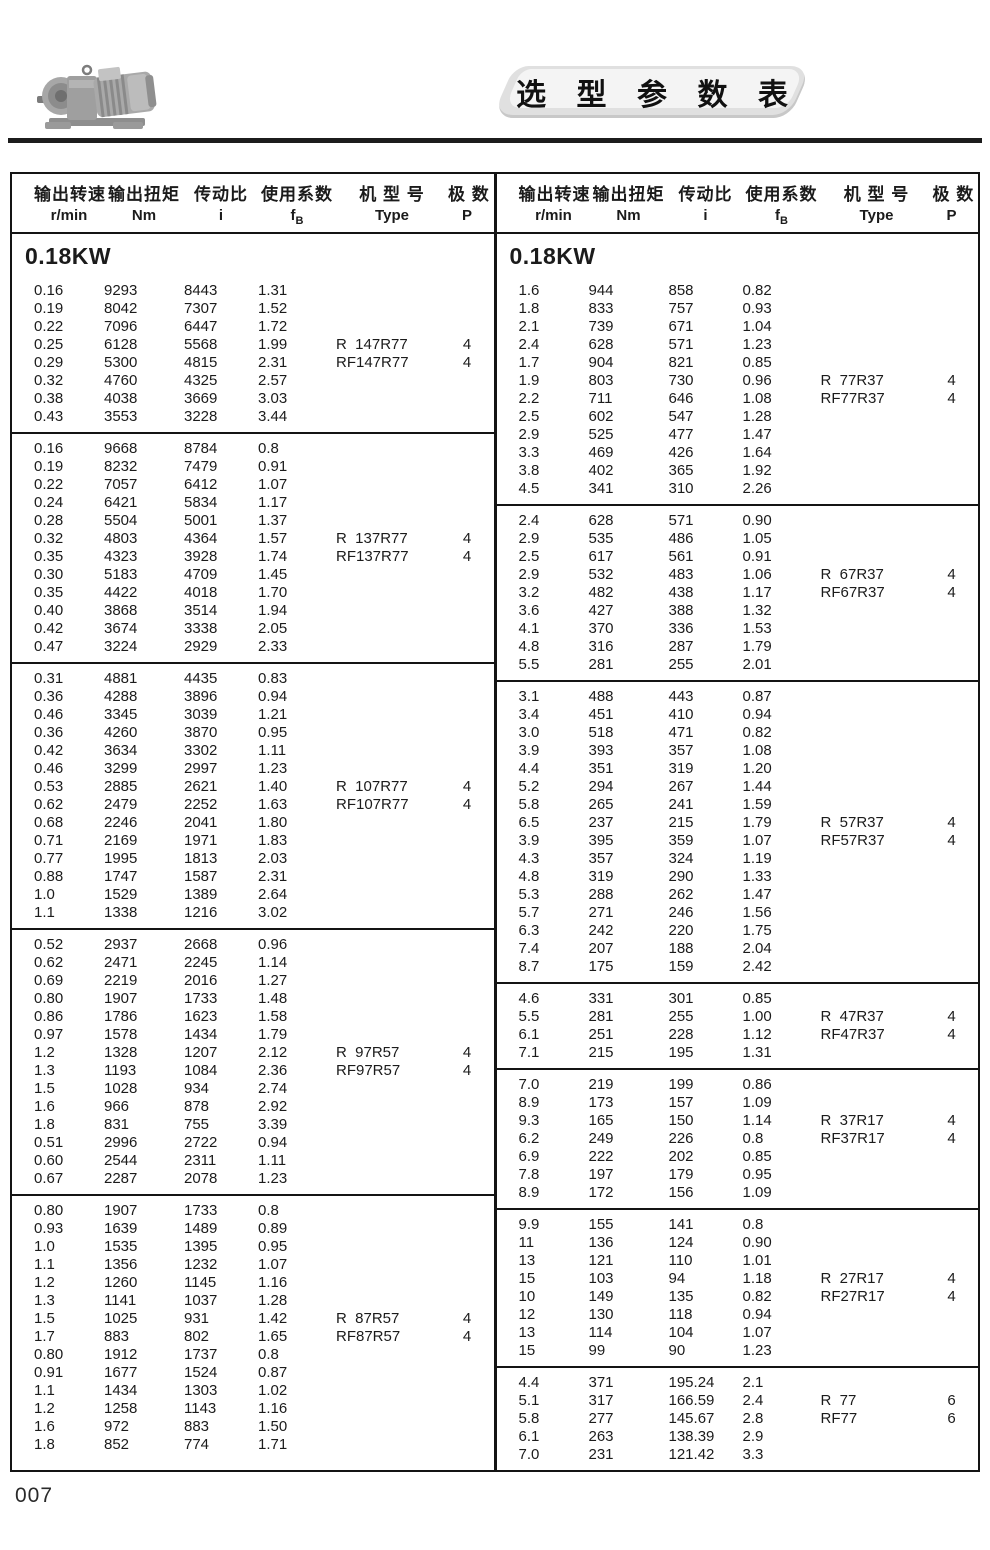  Describe the element at coordinates (117, 1106) in the screenshot. I see `cell-c2: 966` at that location.